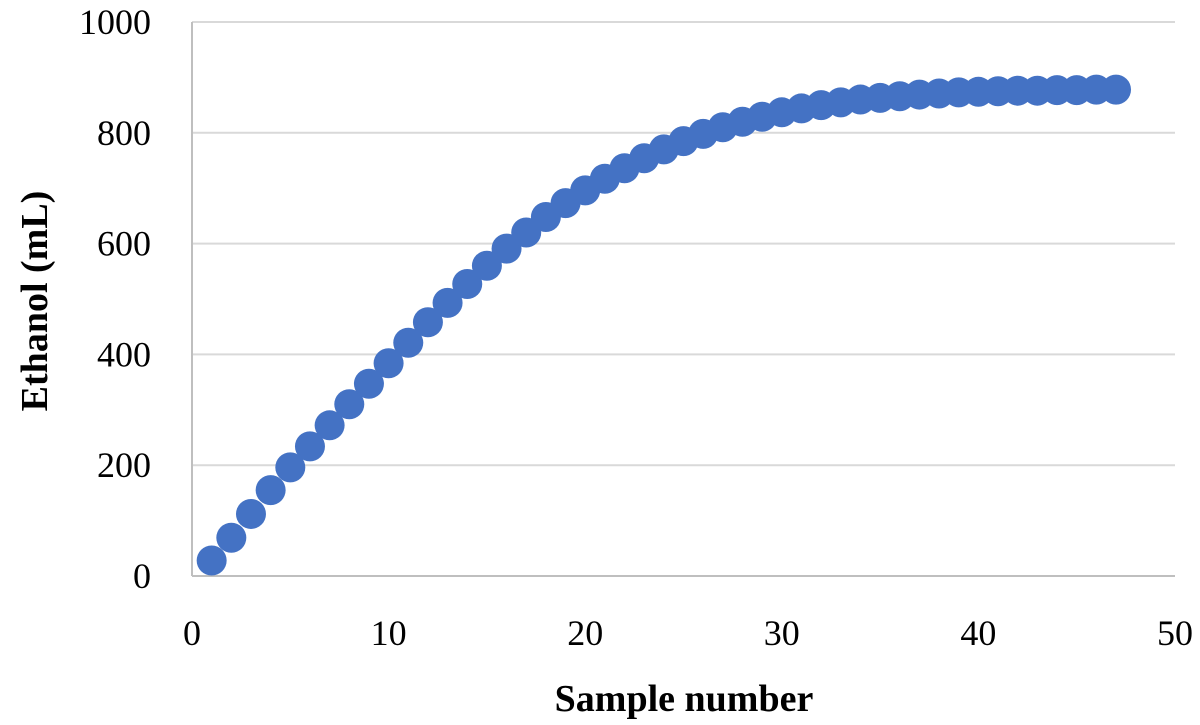 The image size is (1200, 725). I want to click on x-axis-title: Sample number, so click(684, 699).